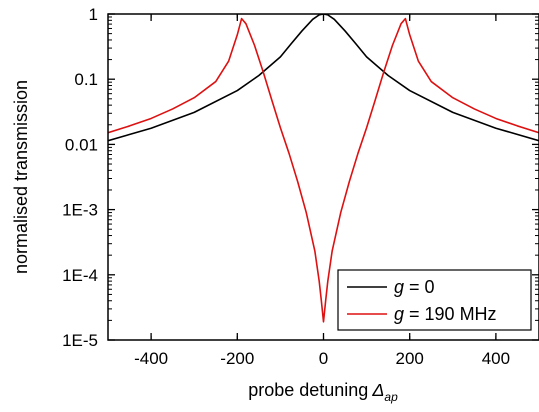 This screenshot has height=412, width=539. What do you see at coordinates (80, 275) in the screenshot?
I see `y-tick-label: 1E-4` at bounding box center [80, 275].